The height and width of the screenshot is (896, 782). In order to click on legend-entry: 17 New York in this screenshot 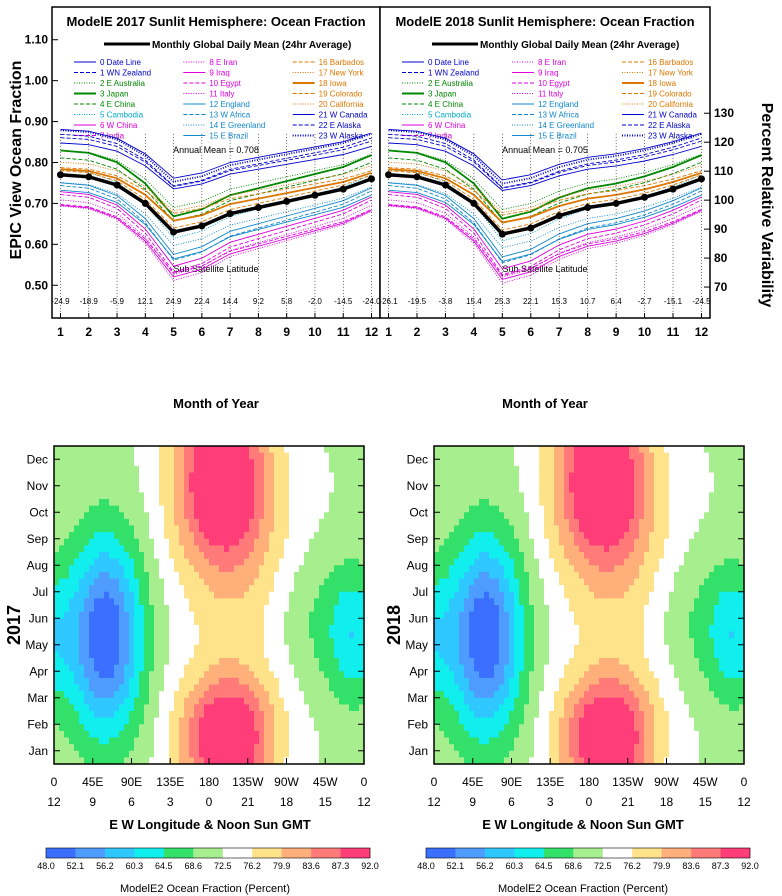, I will do `click(671, 73)`.